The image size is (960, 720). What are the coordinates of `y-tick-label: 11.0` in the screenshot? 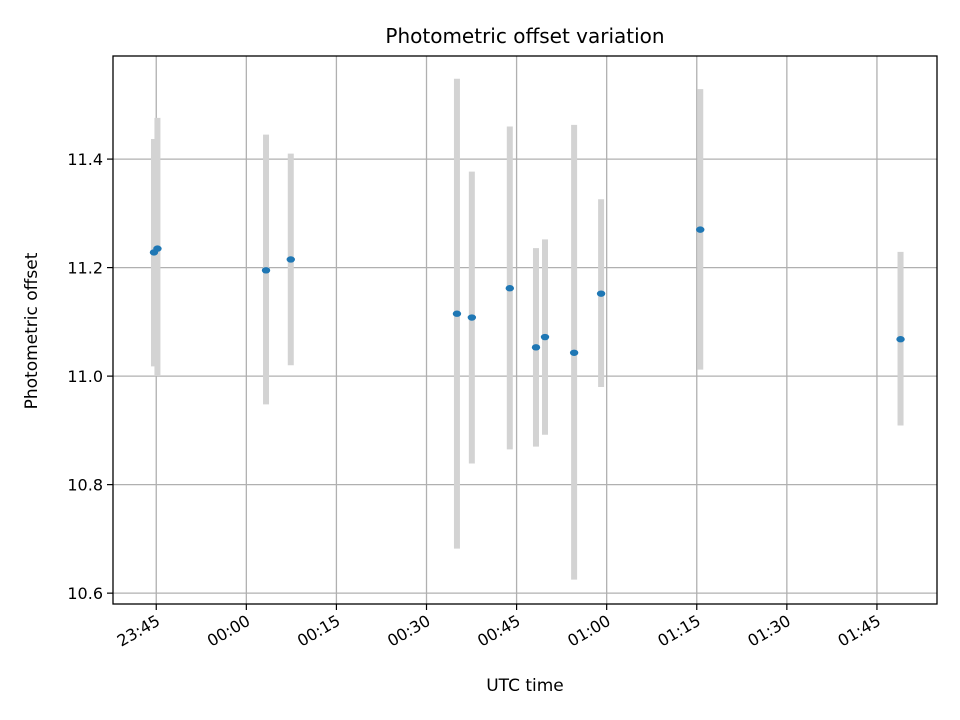 It's located at (85, 376).